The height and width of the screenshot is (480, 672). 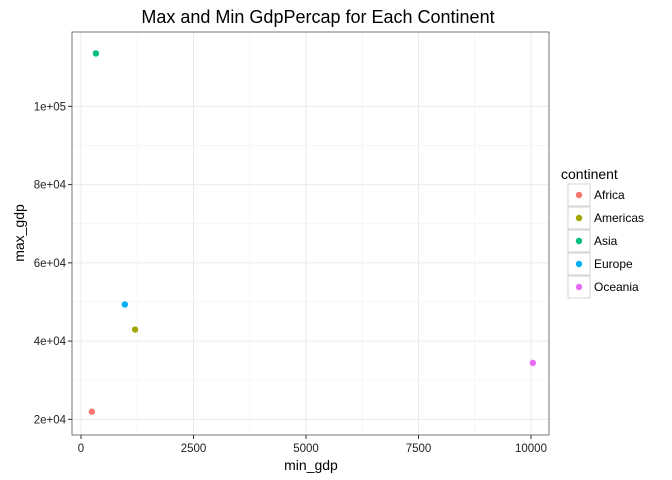 I want to click on x-axis: 0 2500 5000 7500 10000, so click(x=312, y=445).